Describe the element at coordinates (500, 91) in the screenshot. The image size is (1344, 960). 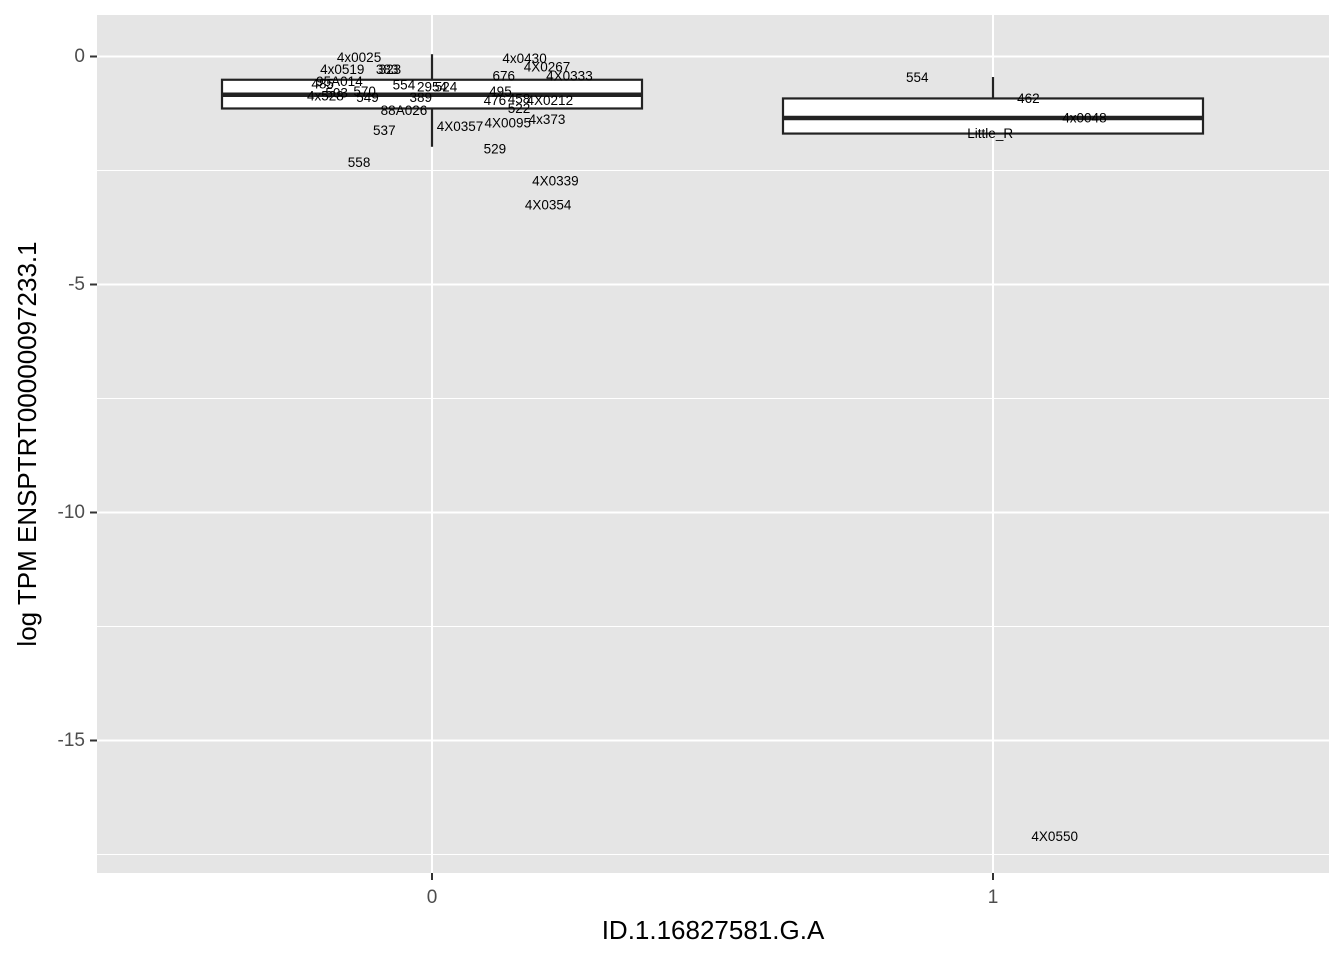
I see `point-label: 495` at that location.